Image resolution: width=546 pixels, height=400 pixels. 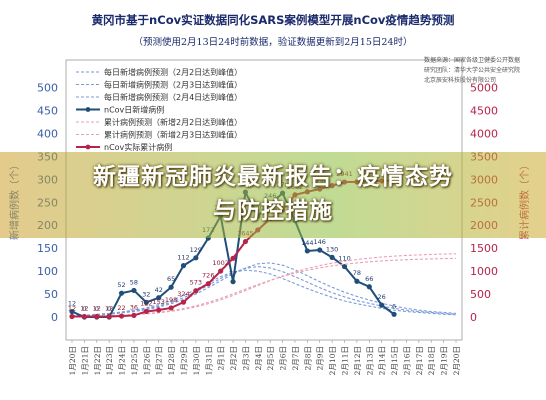 What do you see at coordinates (320, 242) in the screenshot?
I see `data-label: 146` at bounding box center [320, 242].